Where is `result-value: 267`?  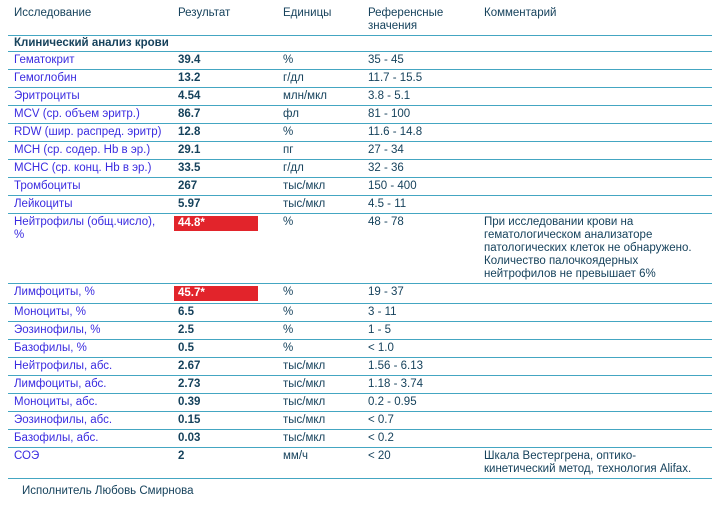 result-value: 267 is located at coordinates (188, 186).